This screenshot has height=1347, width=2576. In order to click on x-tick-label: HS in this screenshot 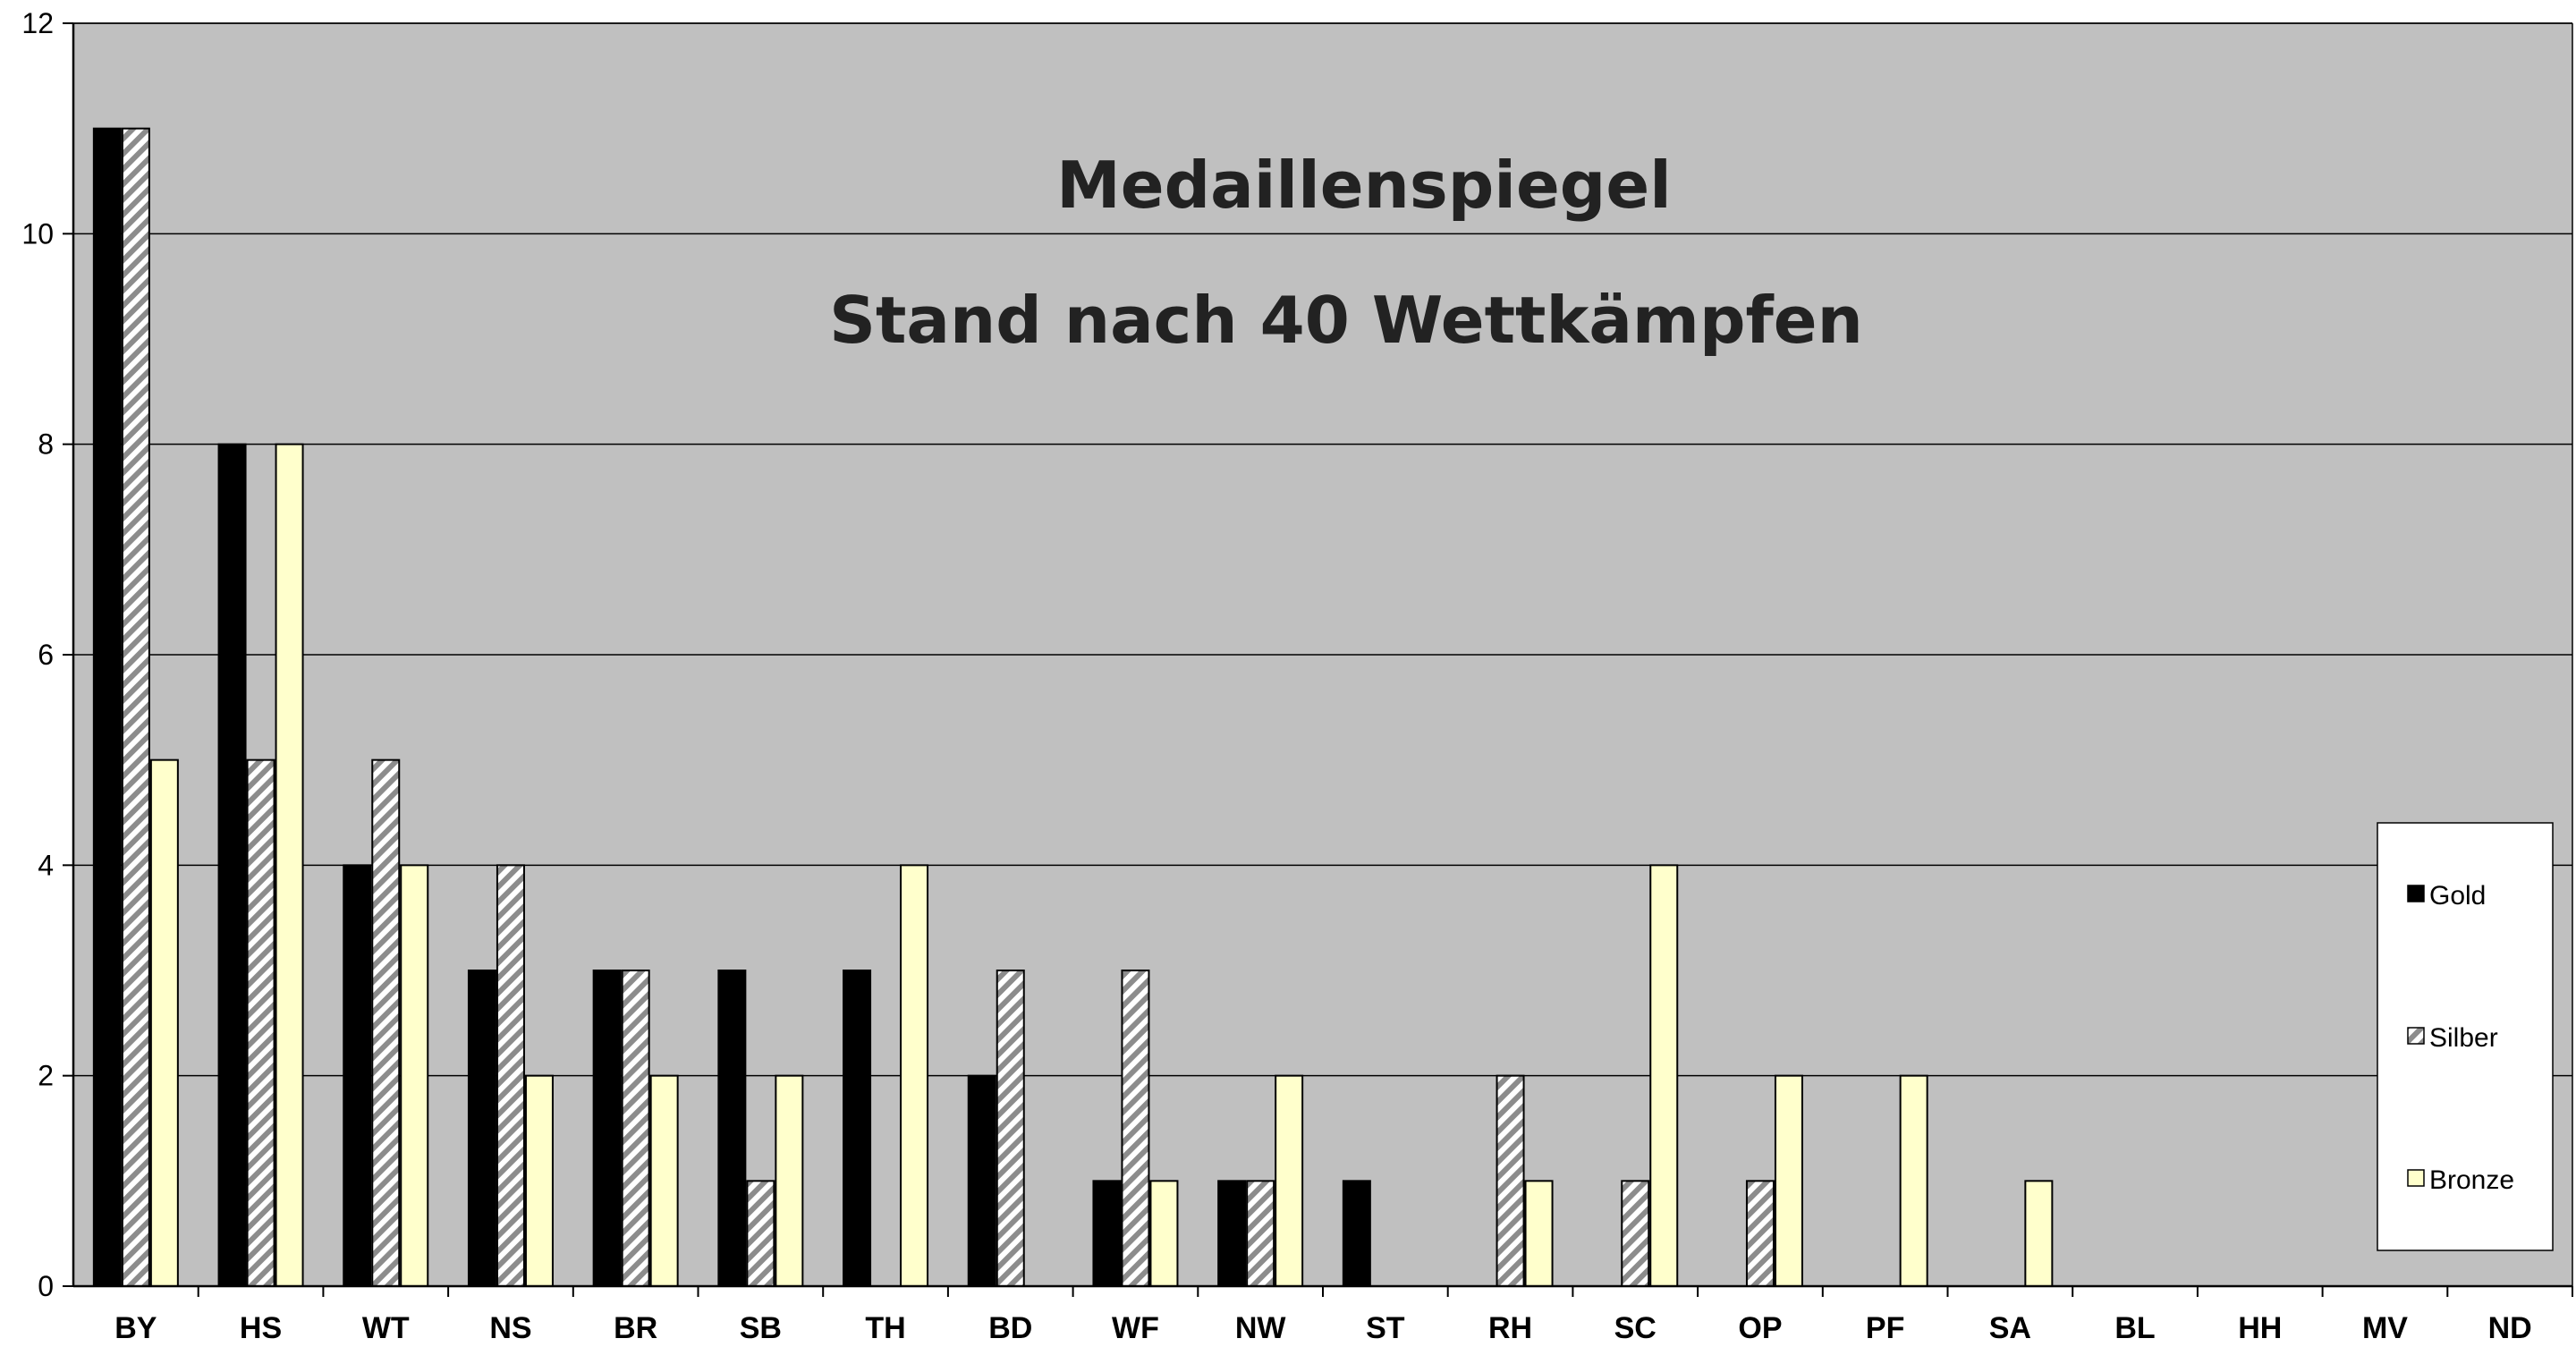, I will do `click(261, 1328)`.